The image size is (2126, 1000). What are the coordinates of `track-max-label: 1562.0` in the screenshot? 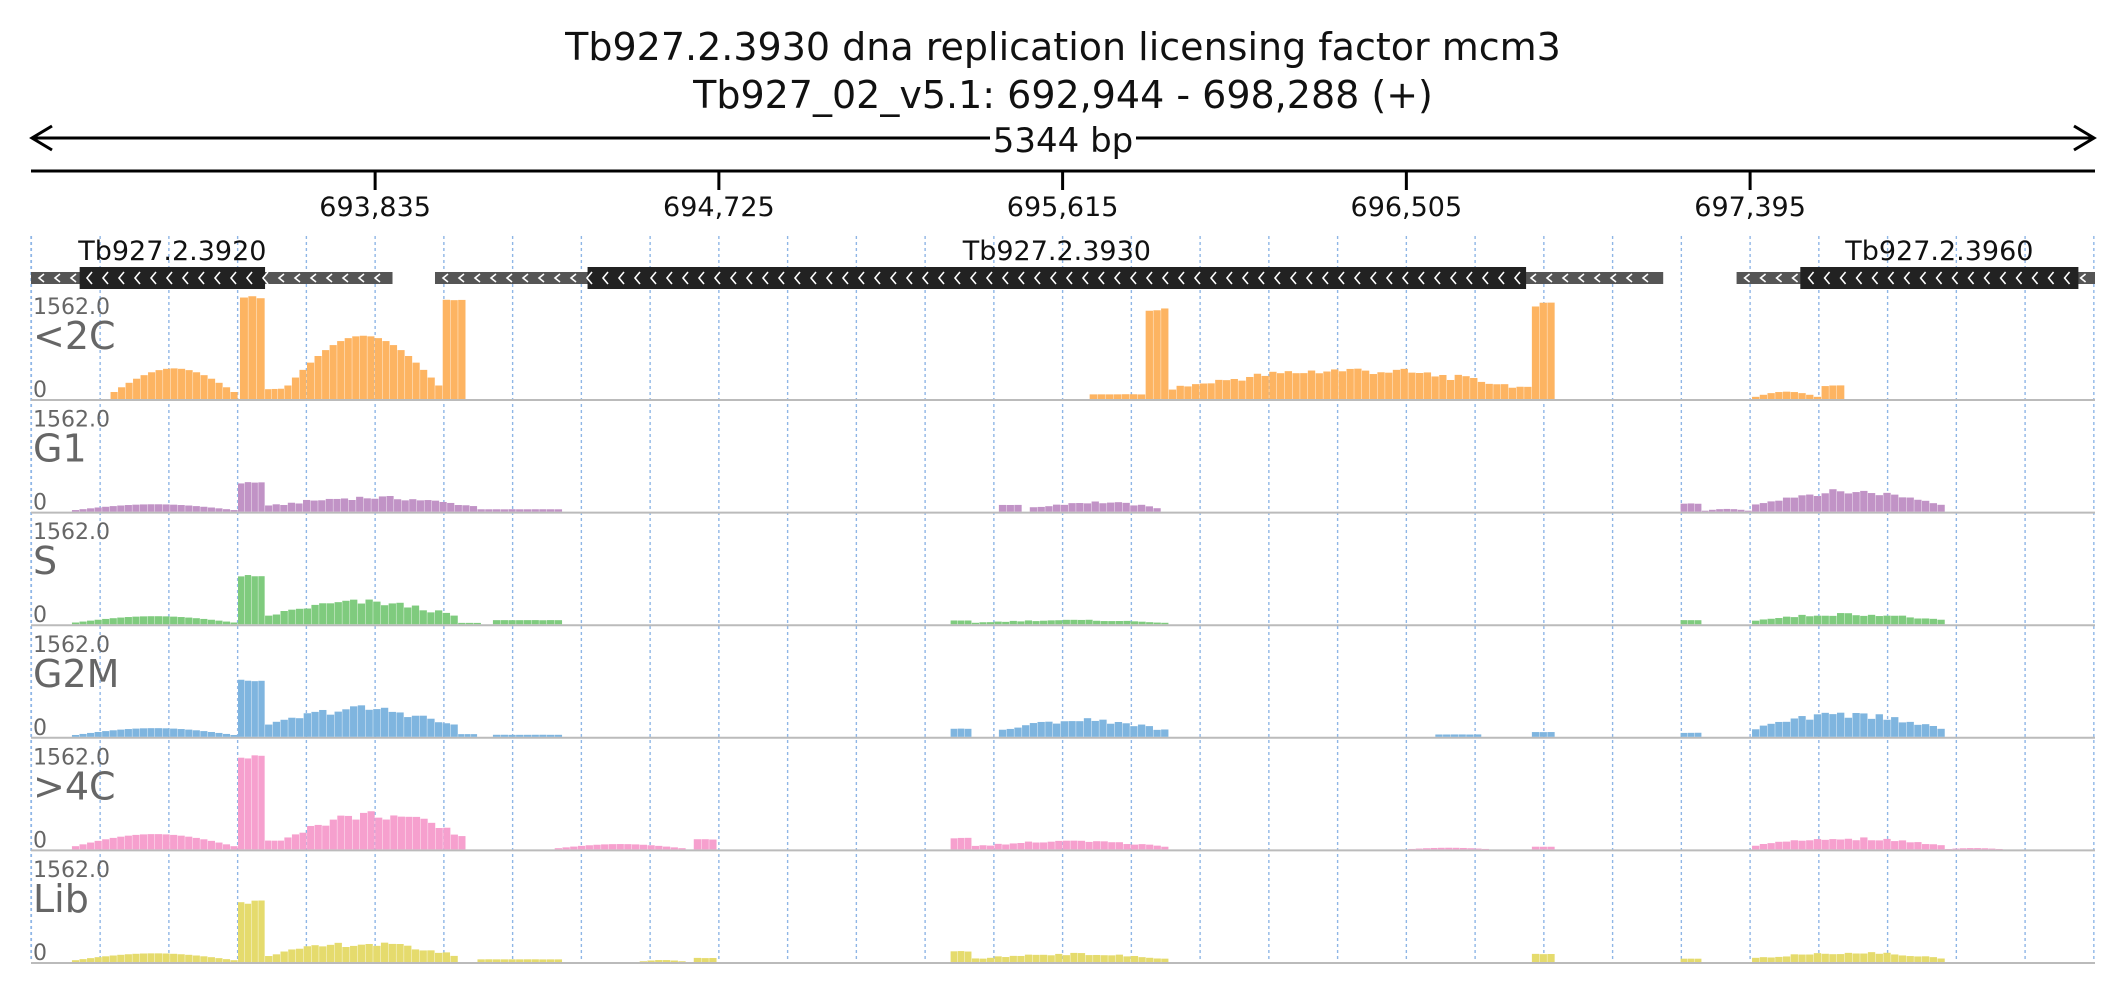 It's located at (71, 645).